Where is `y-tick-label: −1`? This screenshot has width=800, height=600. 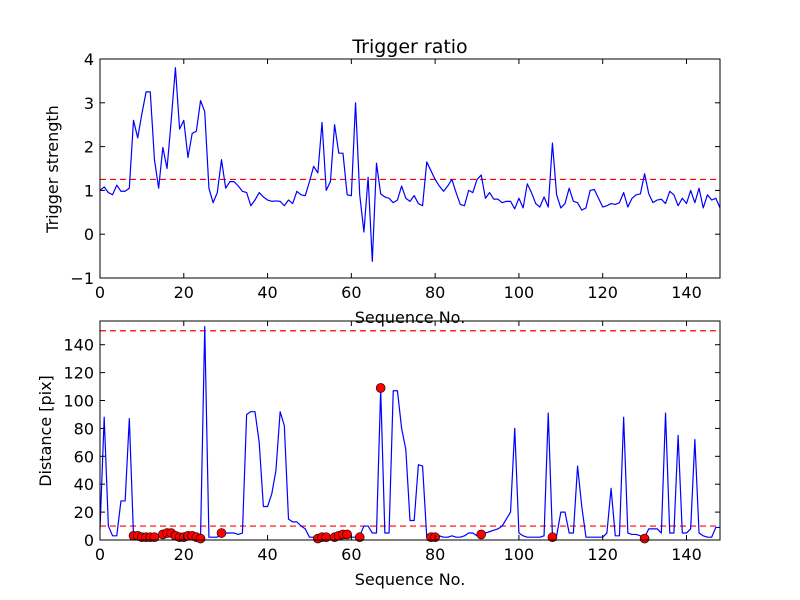
y-tick-label: −1 is located at coordinates (82, 278).